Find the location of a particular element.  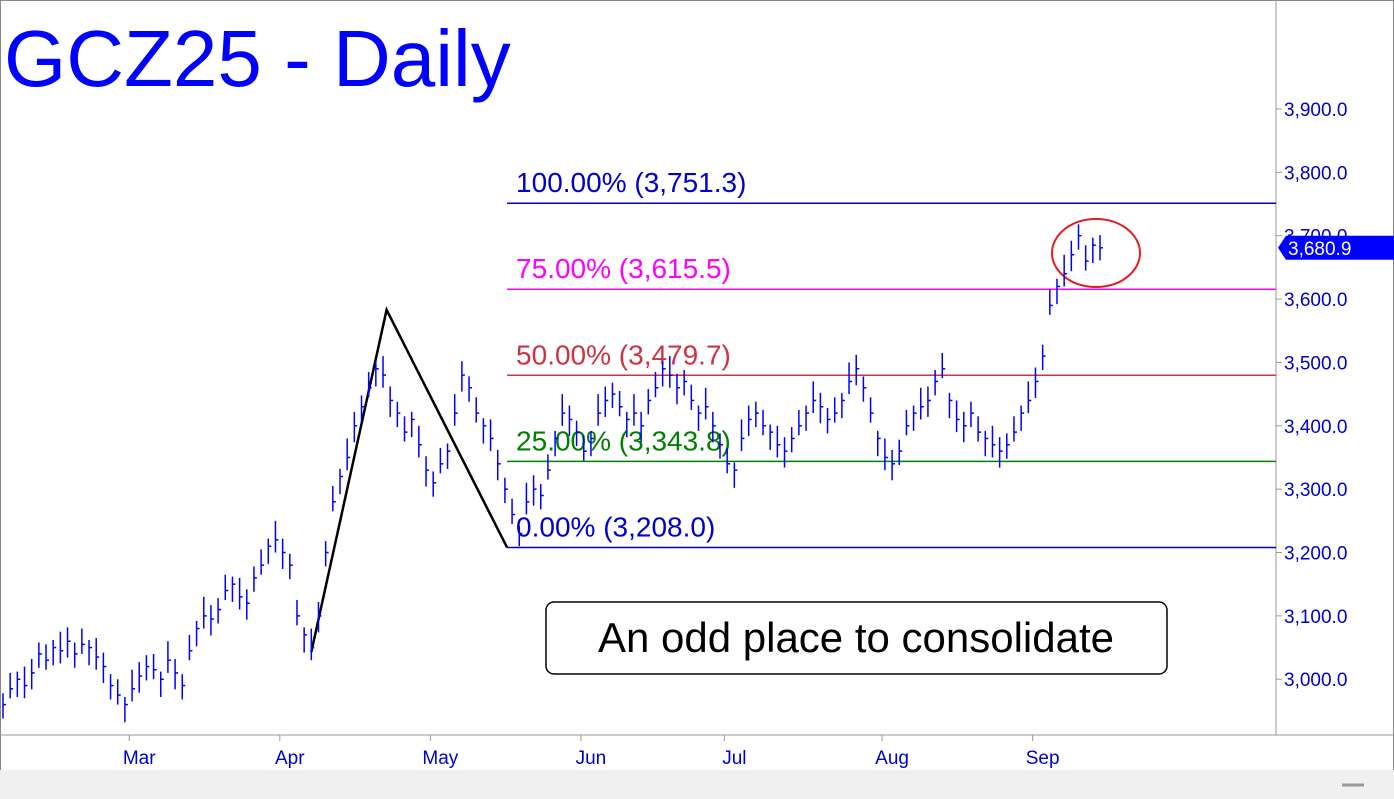

x-tick-label: Jul is located at coordinates (734, 758).